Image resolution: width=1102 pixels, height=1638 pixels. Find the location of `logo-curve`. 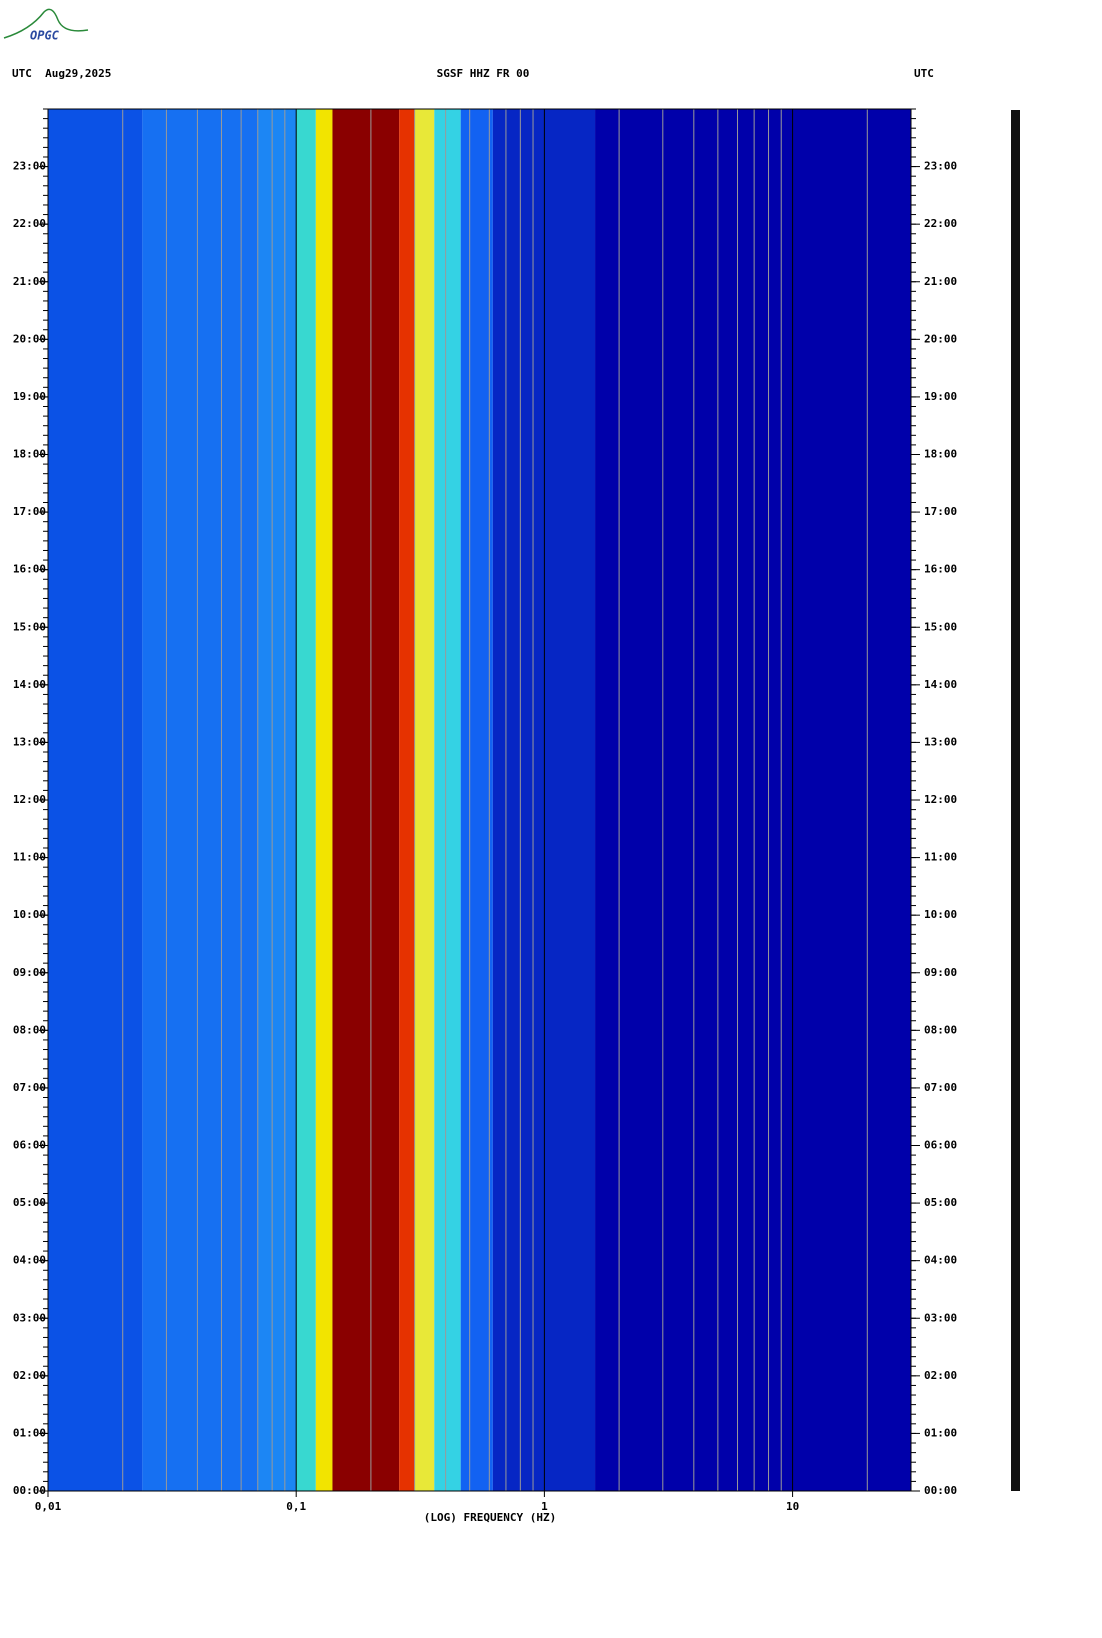

logo-curve is located at coordinates (46, 23).